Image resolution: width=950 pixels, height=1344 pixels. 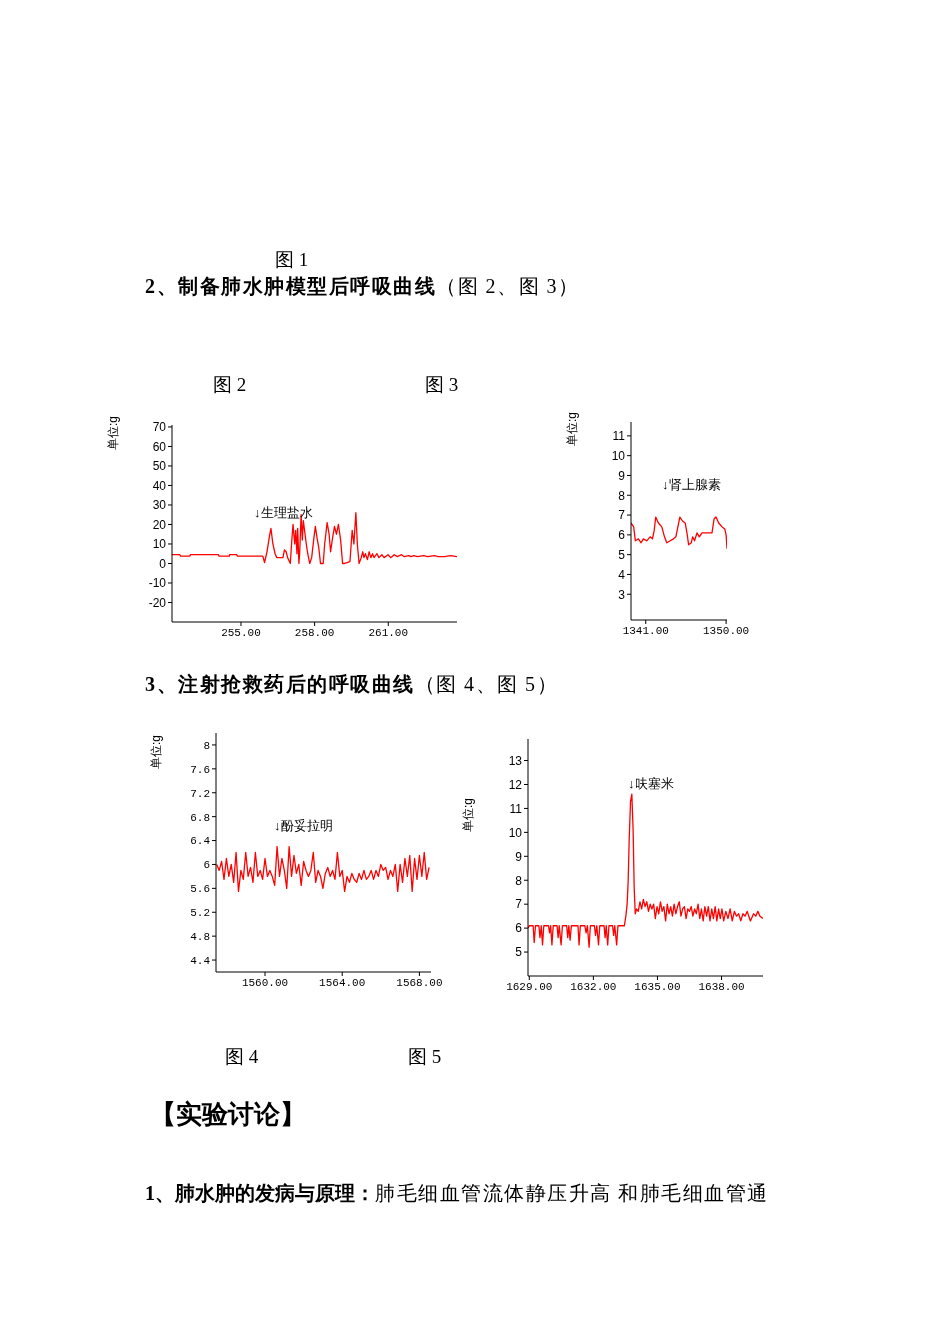 What do you see at coordinates (283, 512) in the screenshot?
I see `annotation: ↓生理盐水` at bounding box center [283, 512].